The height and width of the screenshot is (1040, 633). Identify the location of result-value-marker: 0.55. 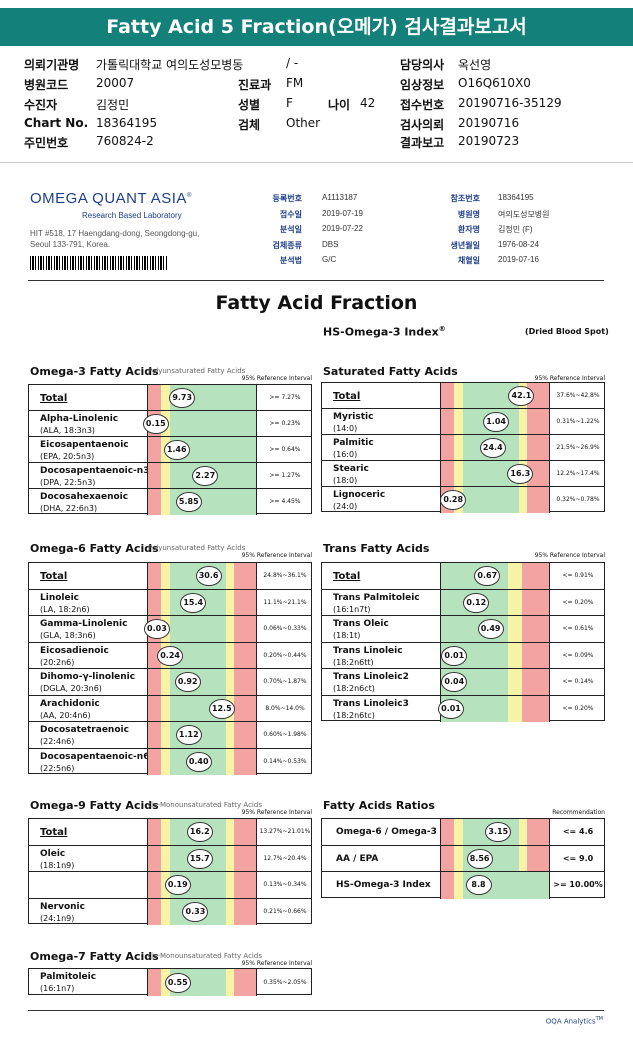
(177, 982).